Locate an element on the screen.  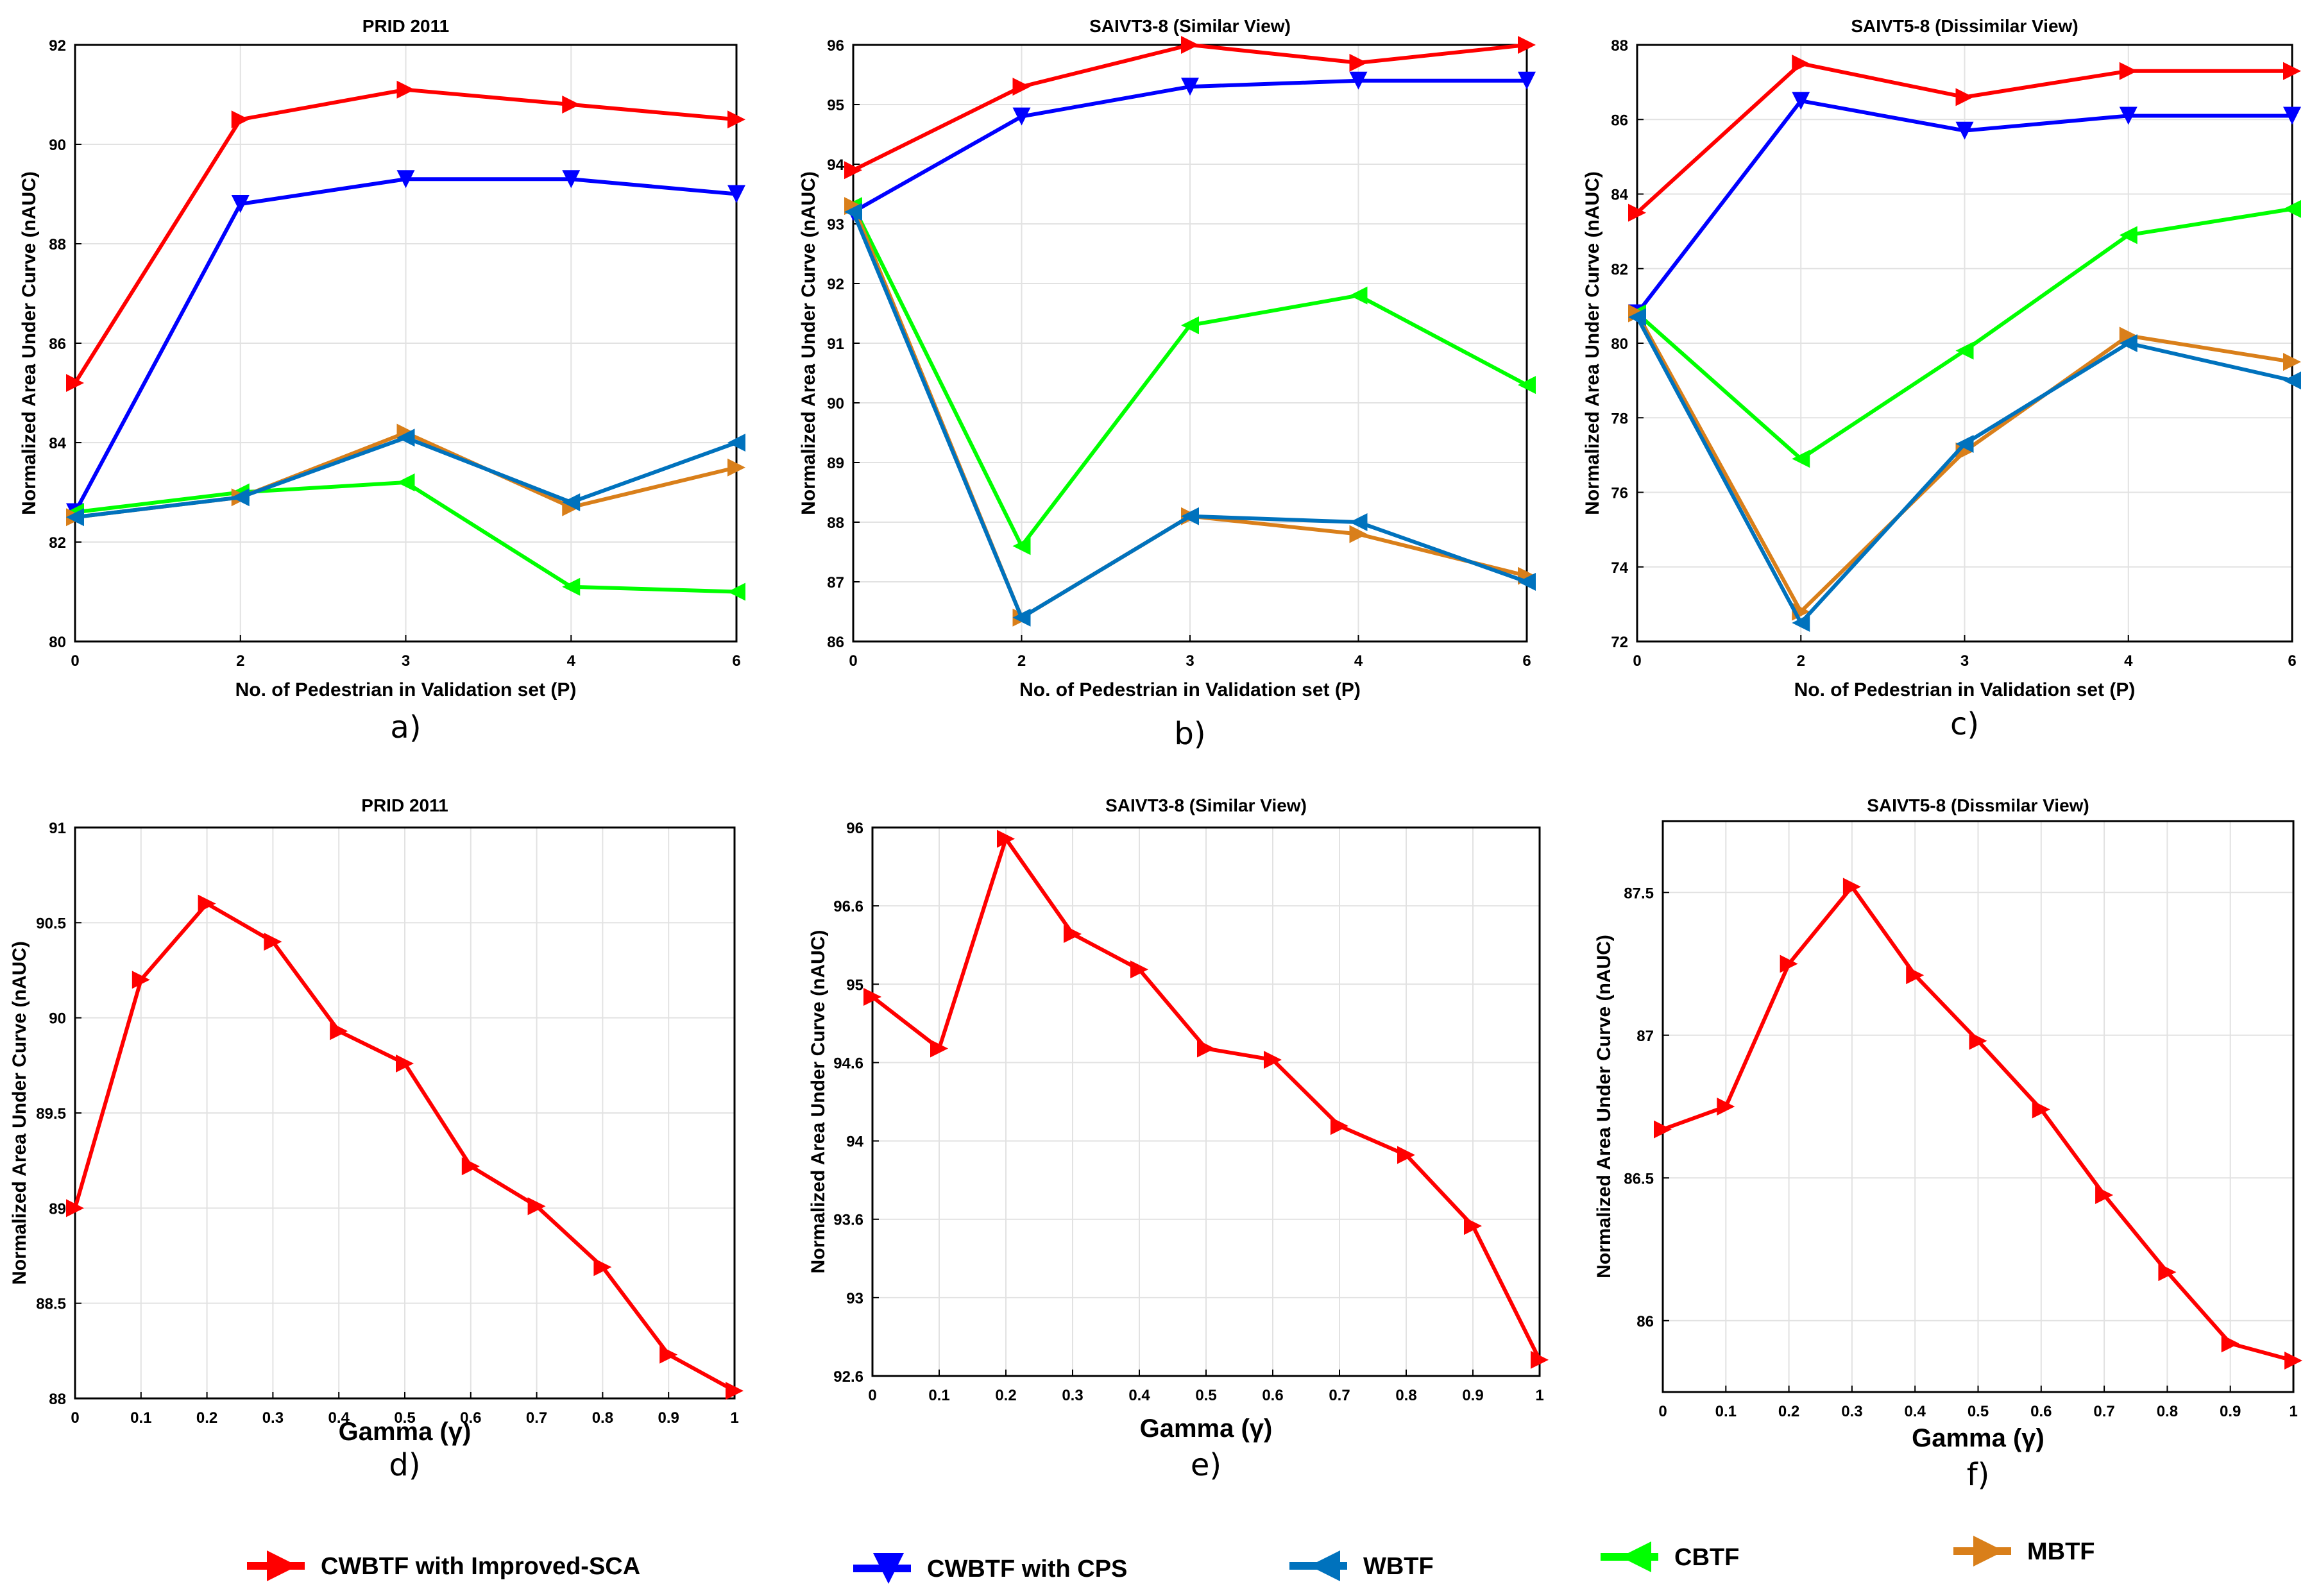
x-tick-label: 0.1 is located at coordinates (1726, 1411).